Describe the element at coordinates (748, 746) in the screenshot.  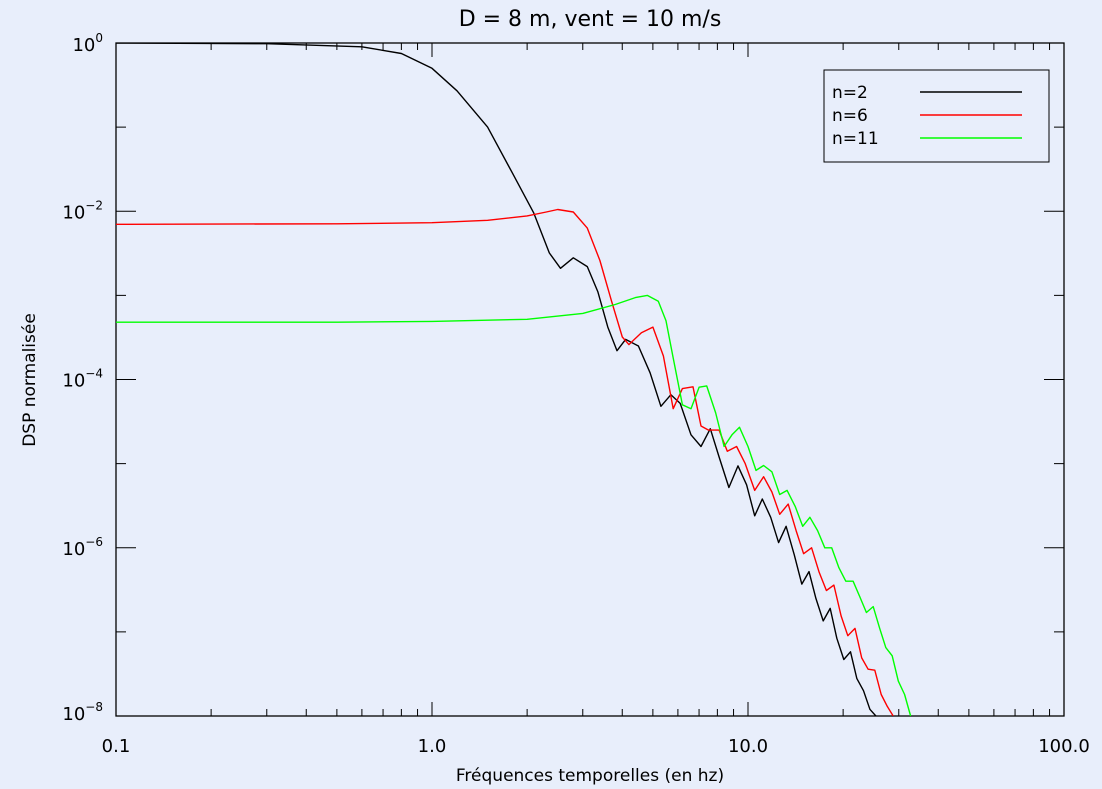
I see `x-tick-label: 10.0` at that location.